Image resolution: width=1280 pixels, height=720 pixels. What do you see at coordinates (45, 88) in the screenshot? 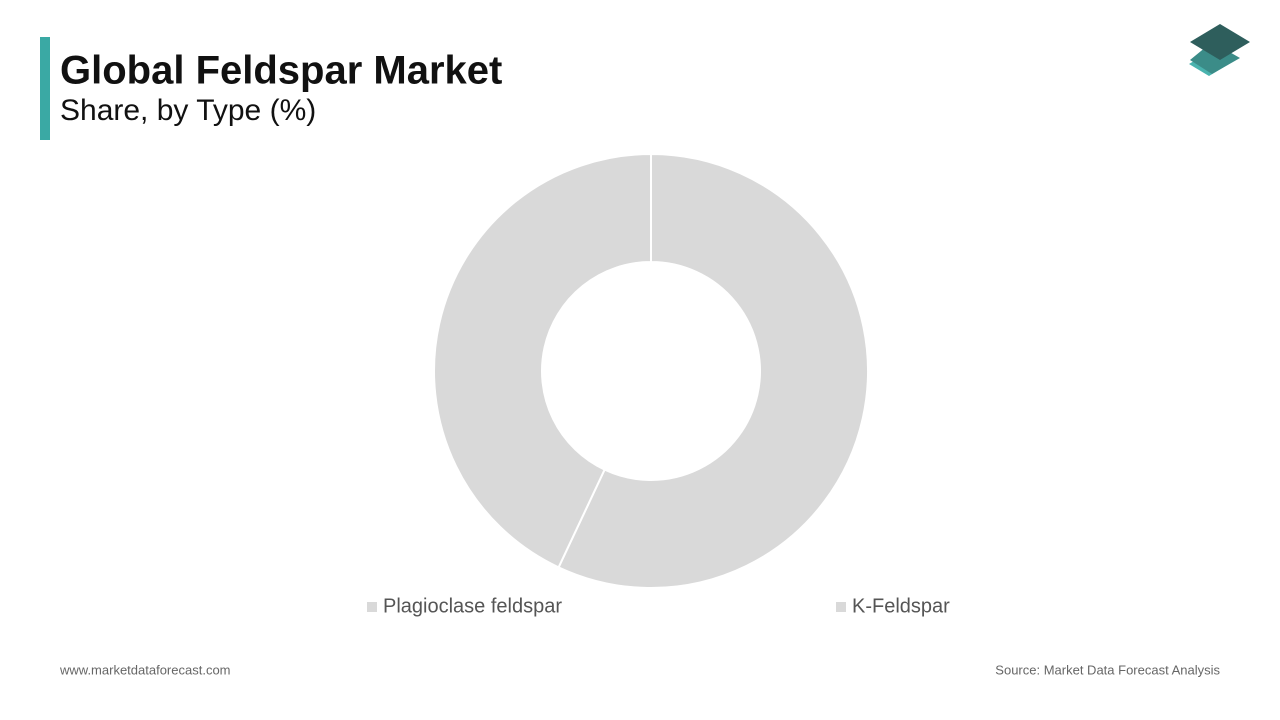
I see `title-accent` at bounding box center [45, 88].